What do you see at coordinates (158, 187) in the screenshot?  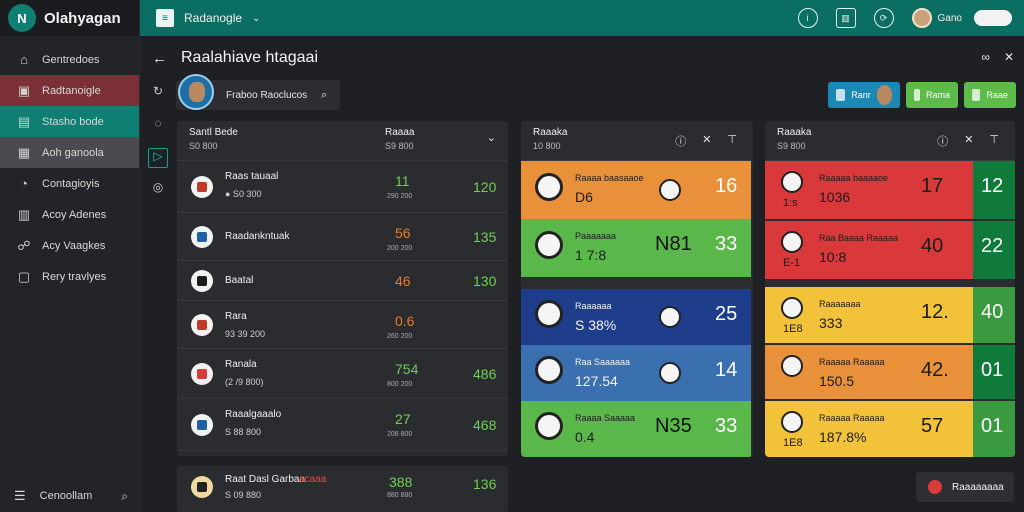 I see `settings-rail-icon: ◎` at bounding box center [158, 187].